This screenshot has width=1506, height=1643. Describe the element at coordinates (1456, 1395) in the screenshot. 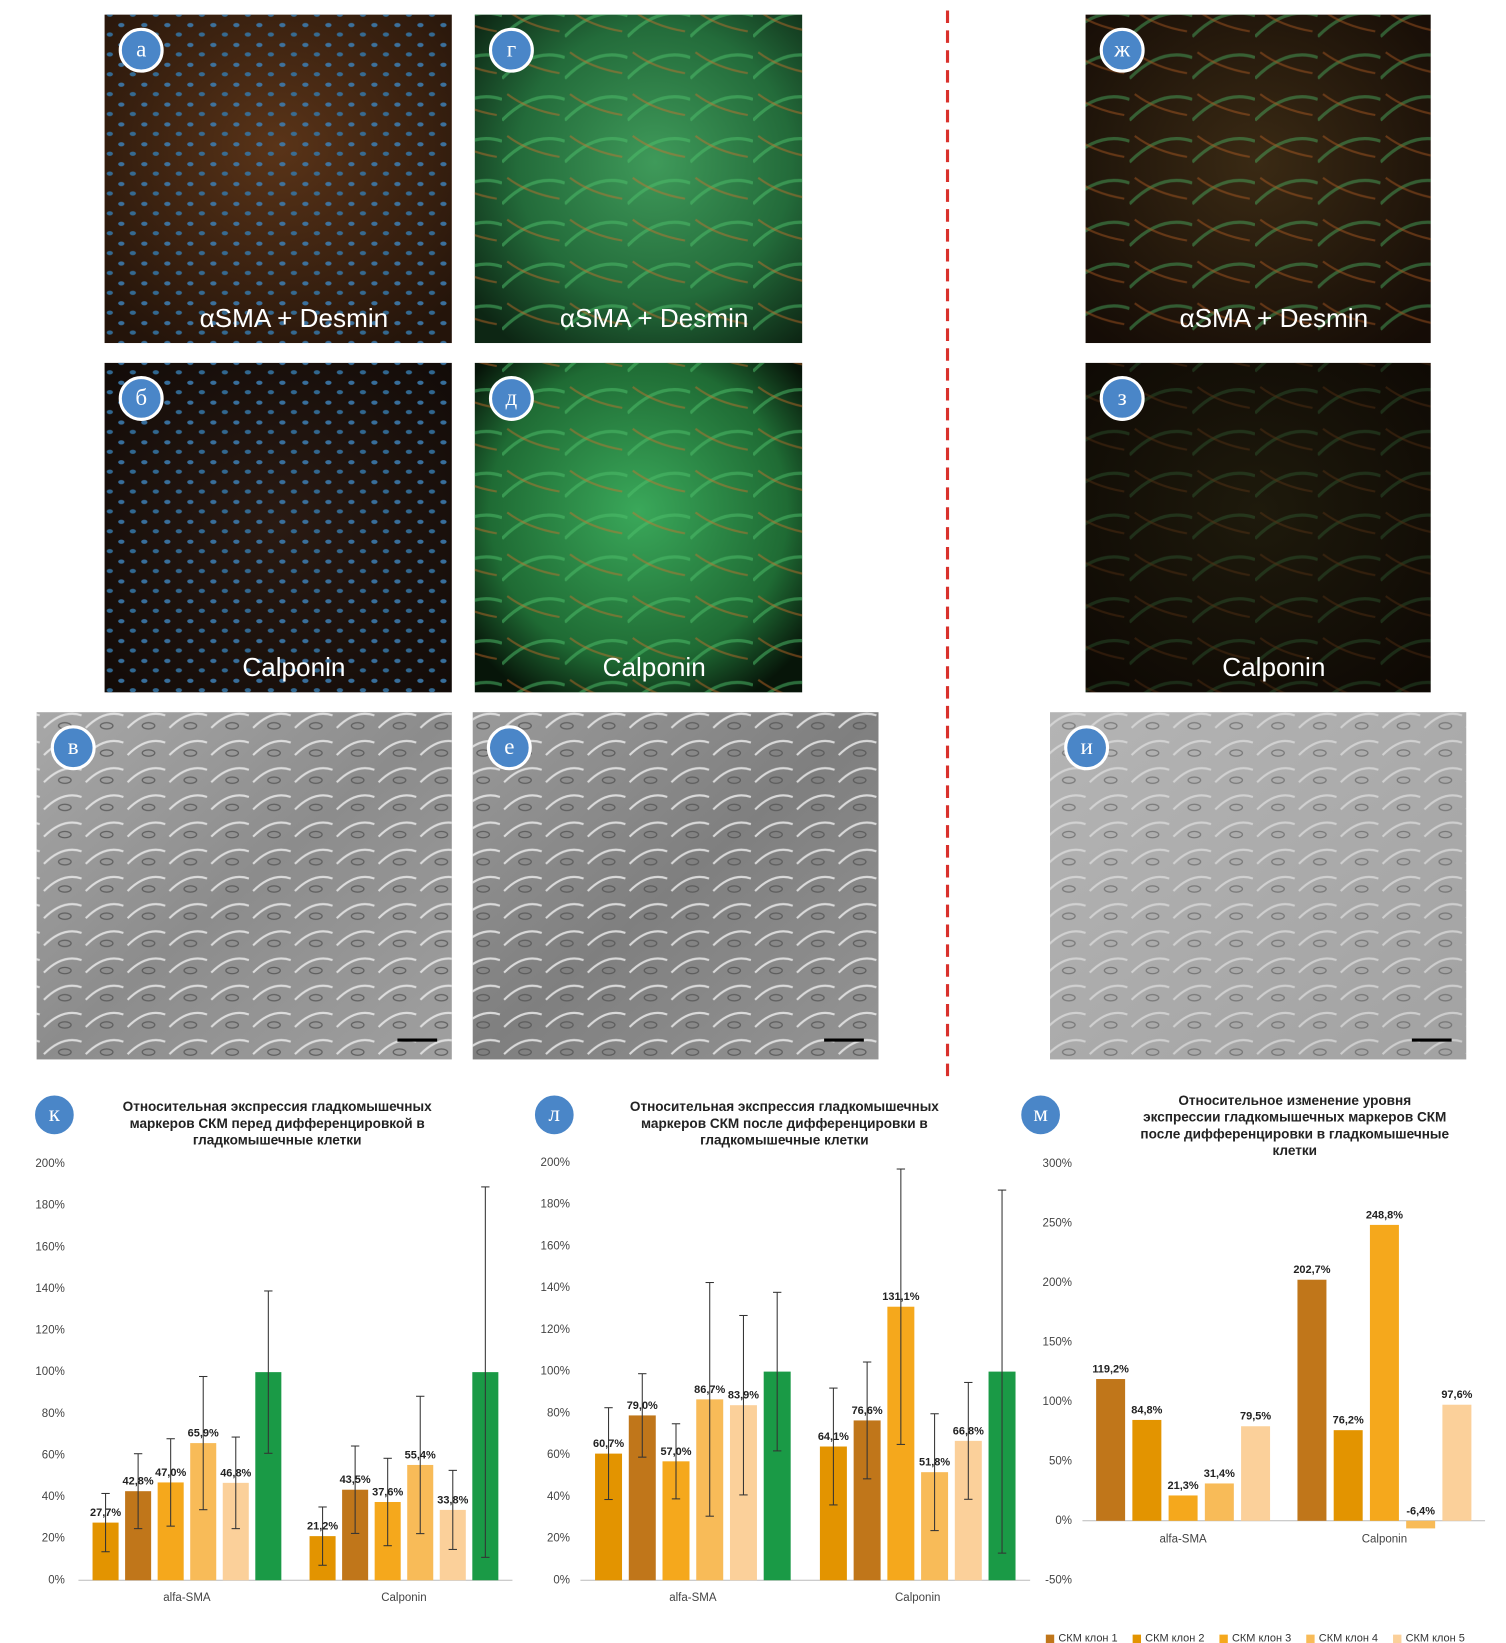

I see `data-label: 97,6%` at that location.